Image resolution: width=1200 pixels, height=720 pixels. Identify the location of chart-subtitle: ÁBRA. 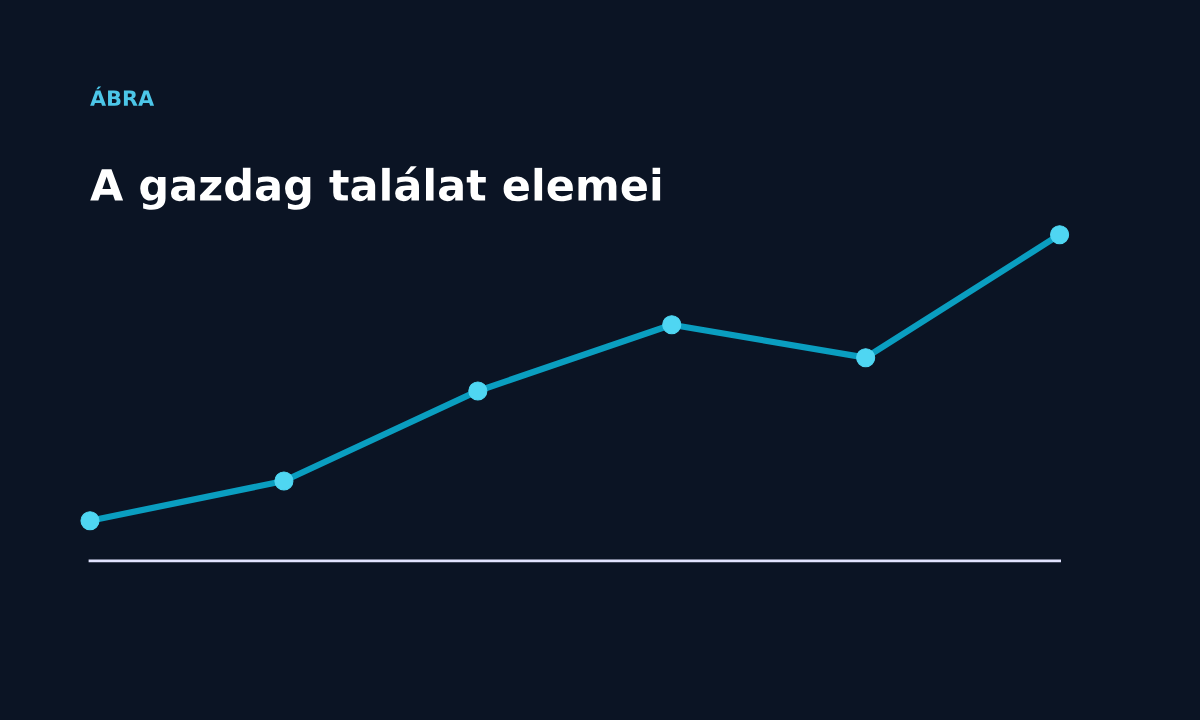
(122, 96).